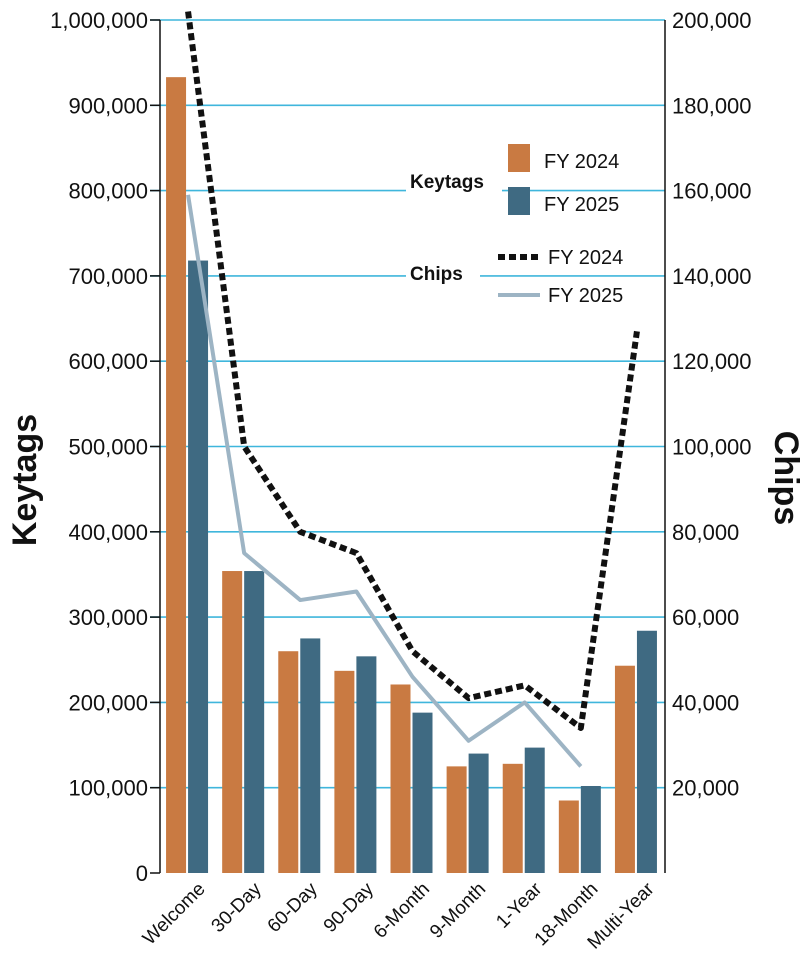  Describe the element at coordinates (705, 617) in the screenshot. I see `right-tick-label: 60,000` at that location.